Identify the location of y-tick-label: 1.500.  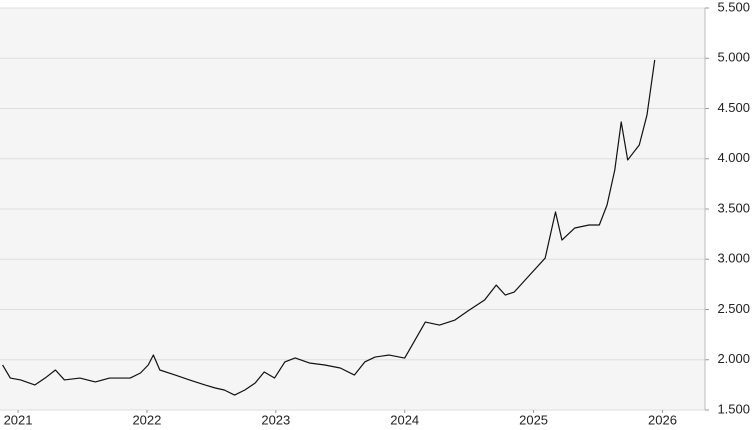
(733, 408).